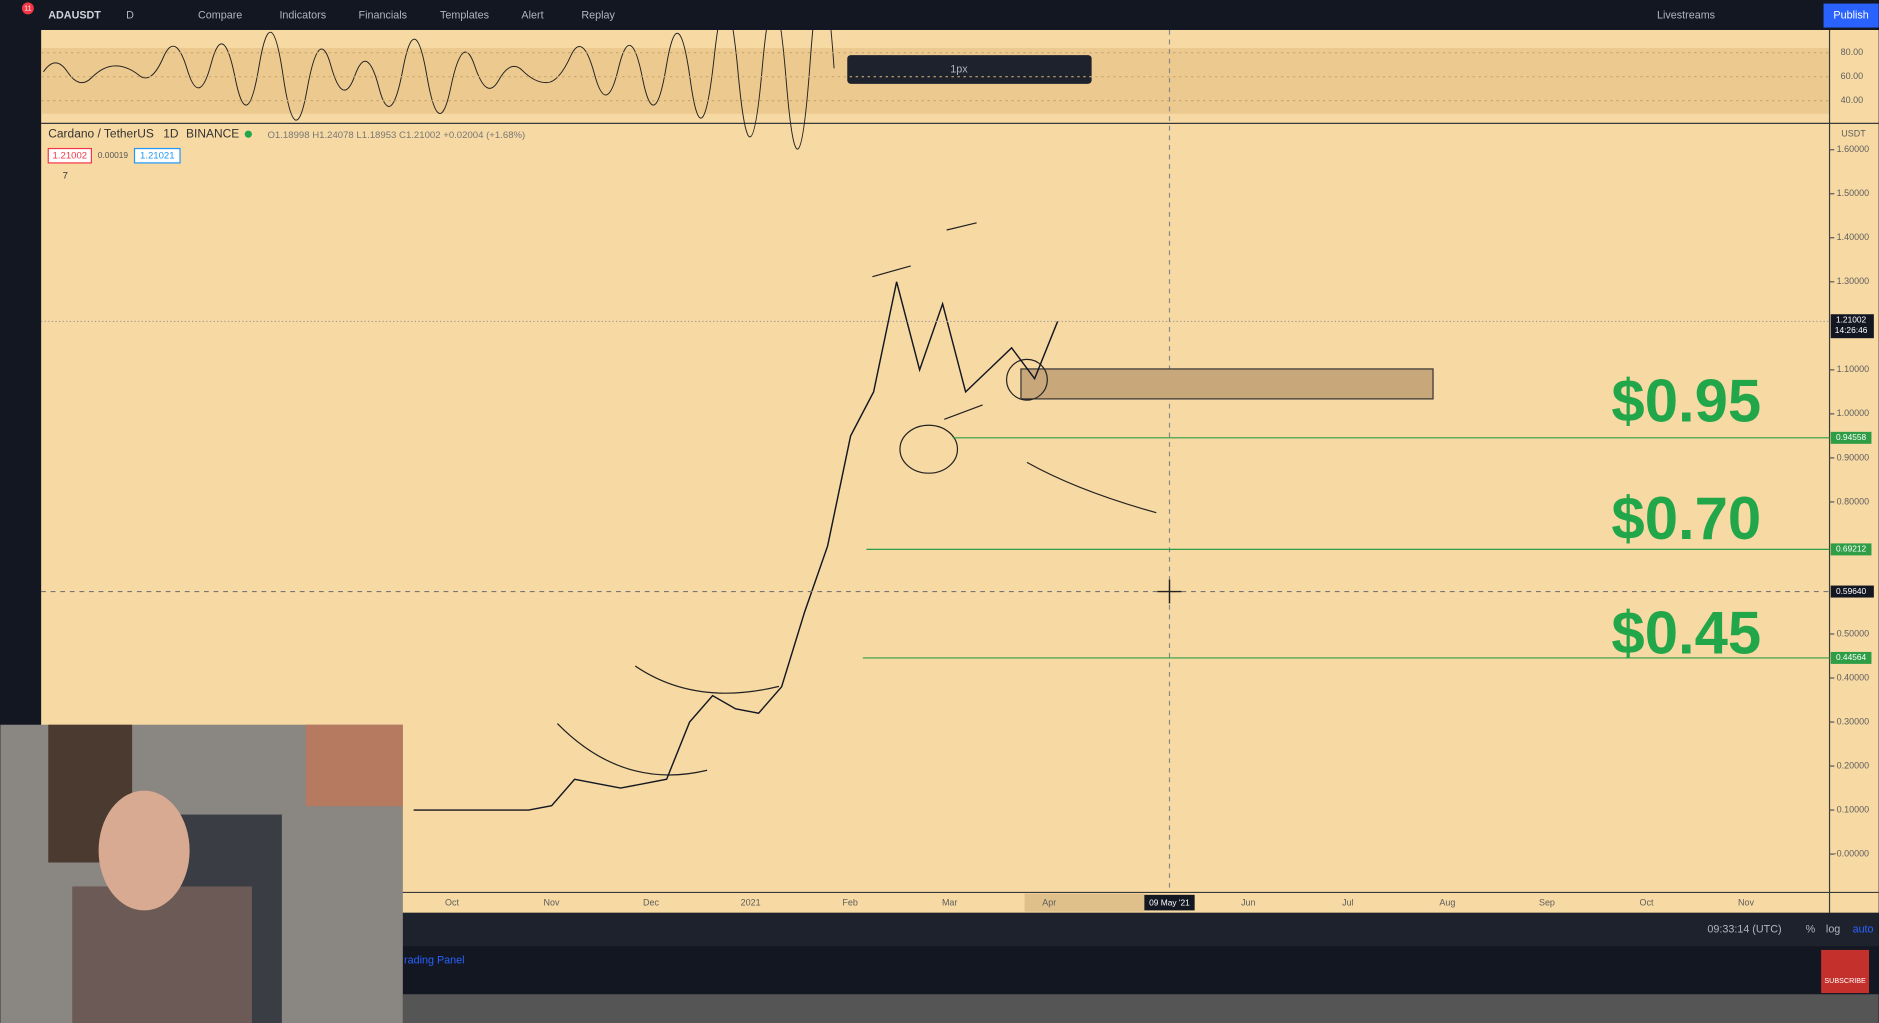 The height and width of the screenshot is (1023, 1879). I want to click on y-tick-label: 1.50000, so click(1853, 193).